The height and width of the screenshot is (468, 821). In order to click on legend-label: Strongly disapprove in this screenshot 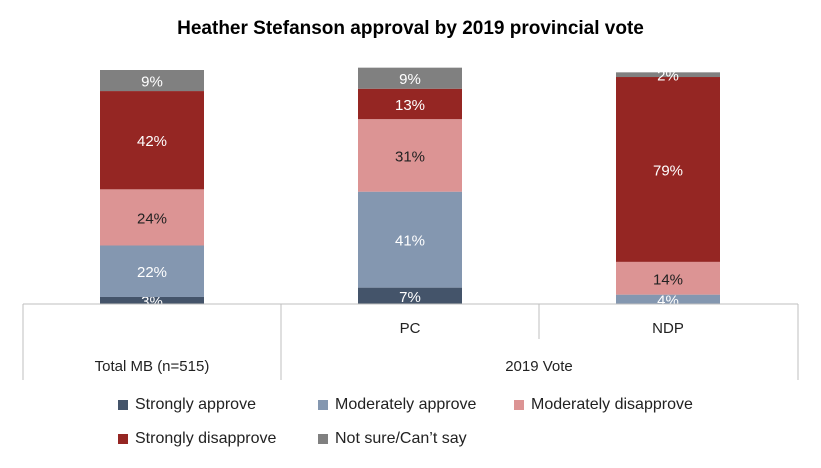, I will do `click(206, 438)`.